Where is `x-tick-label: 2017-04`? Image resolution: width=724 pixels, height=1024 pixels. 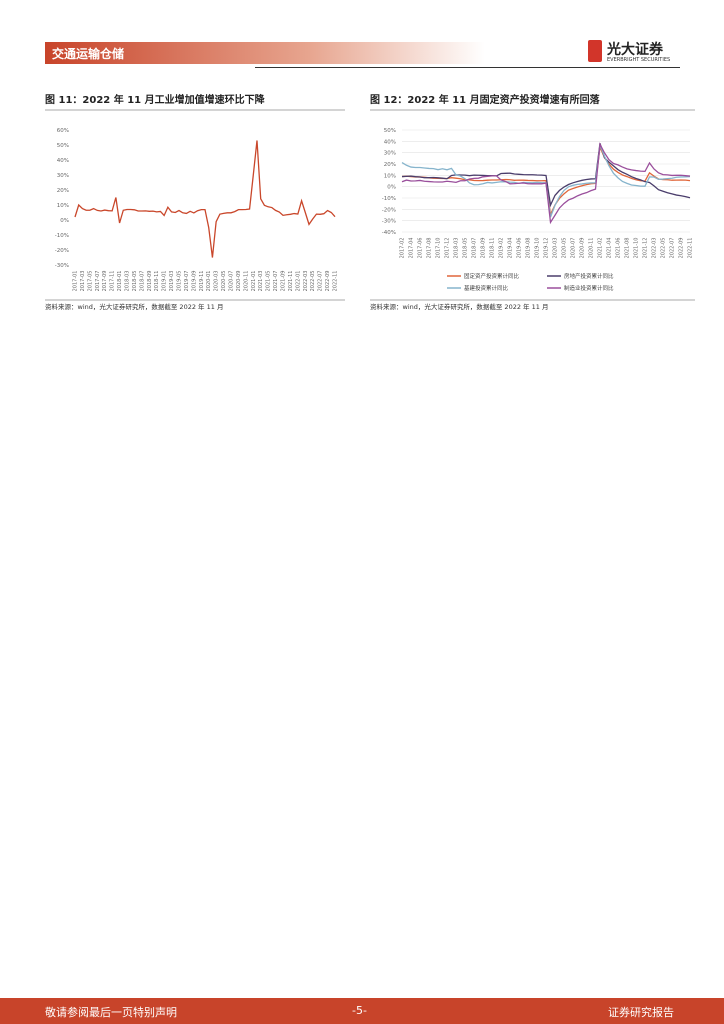 x-tick-label: 2017-04 is located at coordinates (412, 248).